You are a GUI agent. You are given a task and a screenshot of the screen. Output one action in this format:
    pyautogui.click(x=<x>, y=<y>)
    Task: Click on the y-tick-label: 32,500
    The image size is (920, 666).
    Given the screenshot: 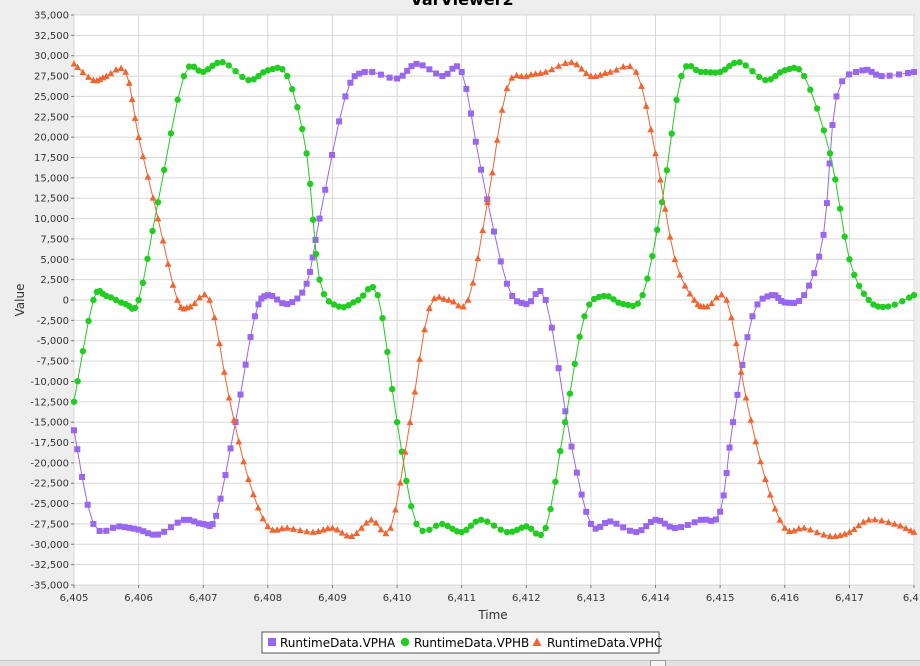 What is the action you would take?
    pyautogui.click(x=51, y=36)
    